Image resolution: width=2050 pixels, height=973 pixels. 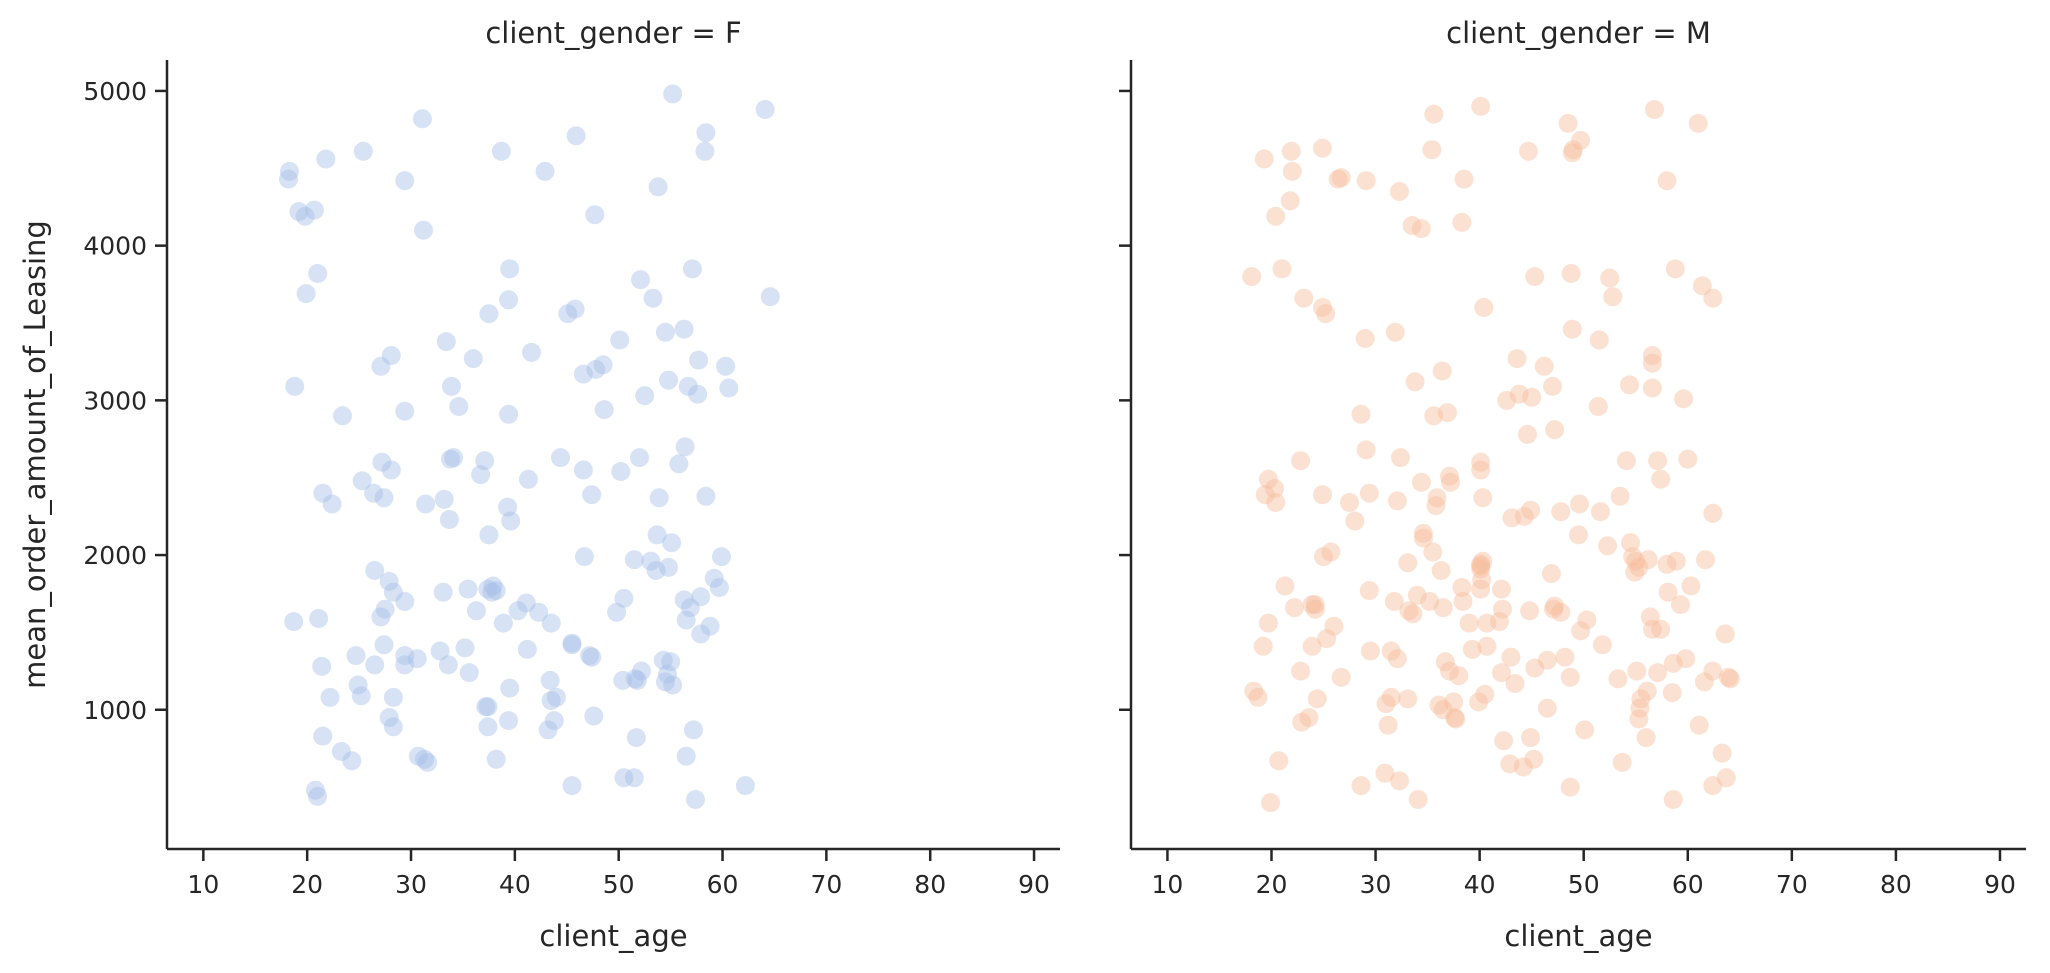 I want to click on y-tick-label: 2000, so click(x=115, y=555).